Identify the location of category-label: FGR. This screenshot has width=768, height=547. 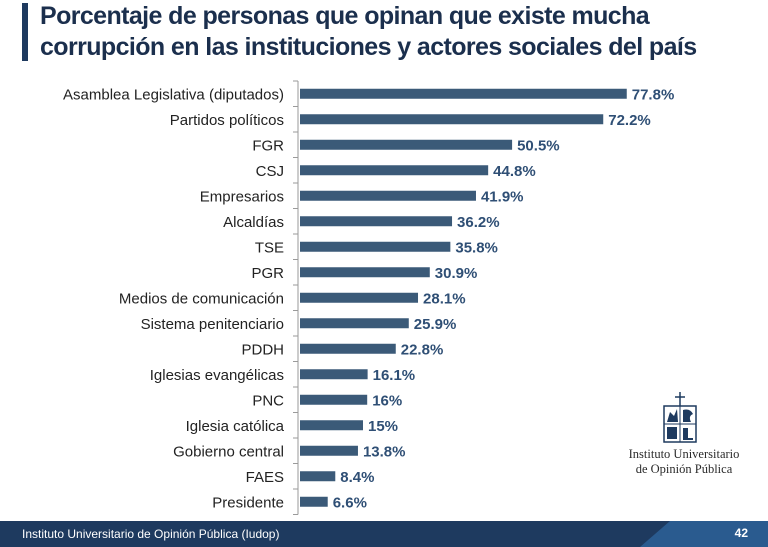
(268, 145).